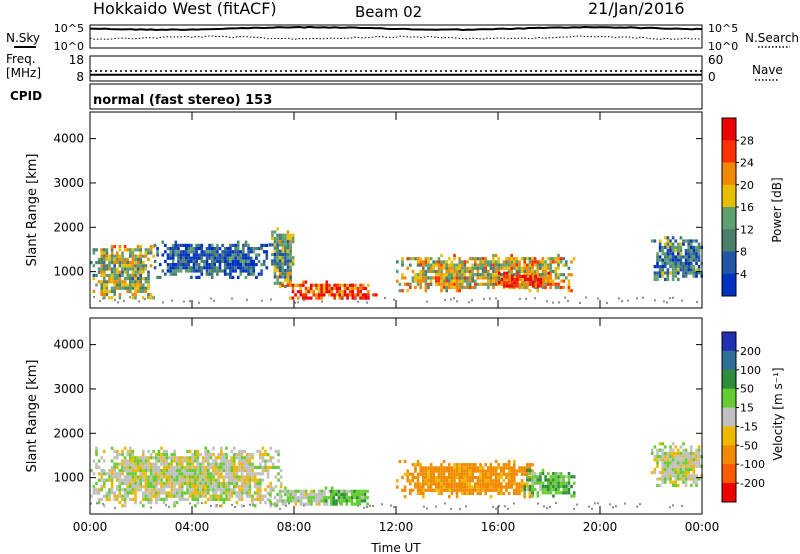 This screenshot has width=800, height=554. Describe the element at coordinates (396, 28) in the screenshot. I see `noise-sky-line` at that location.